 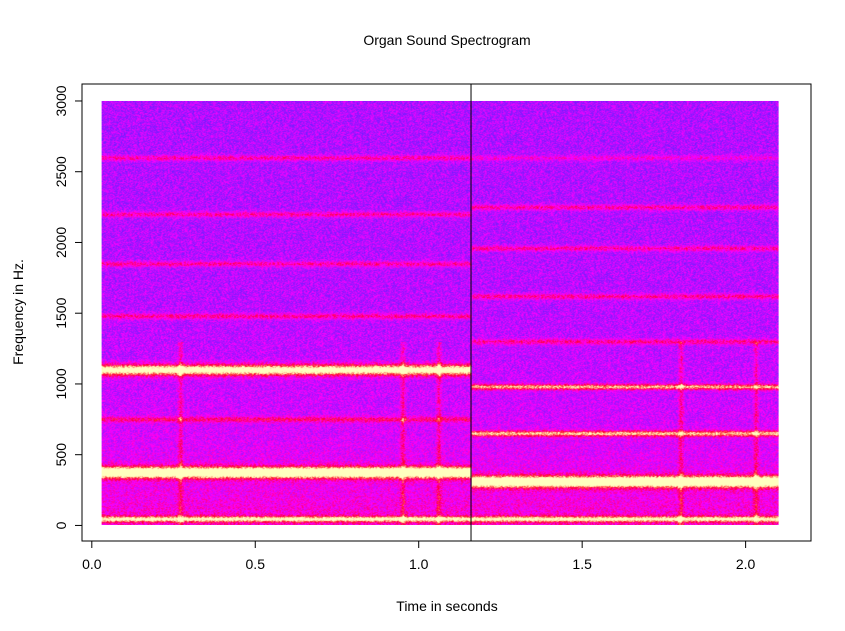 What do you see at coordinates (256, 564) in the screenshot?
I see `x-tick-label: 0.5` at bounding box center [256, 564].